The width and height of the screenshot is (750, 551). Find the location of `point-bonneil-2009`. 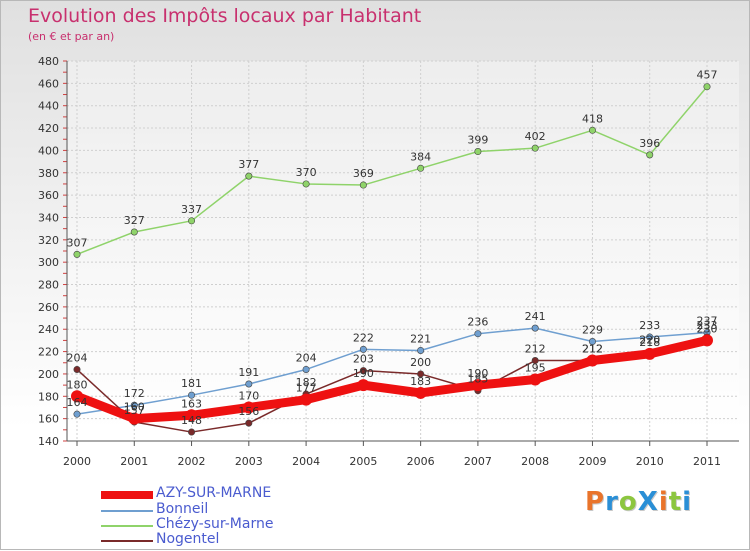

point-bonneil-2009 is located at coordinates (592, 342).